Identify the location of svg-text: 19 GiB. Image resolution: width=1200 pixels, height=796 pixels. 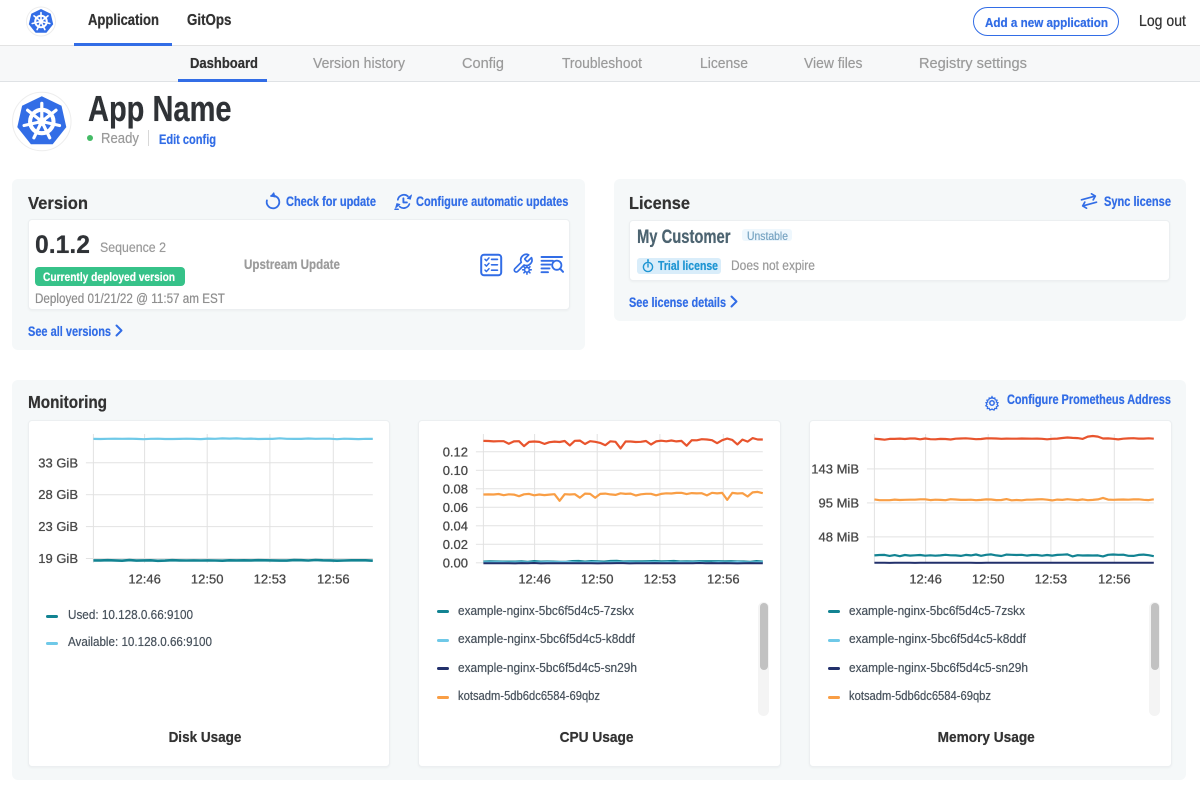
(58, 558).